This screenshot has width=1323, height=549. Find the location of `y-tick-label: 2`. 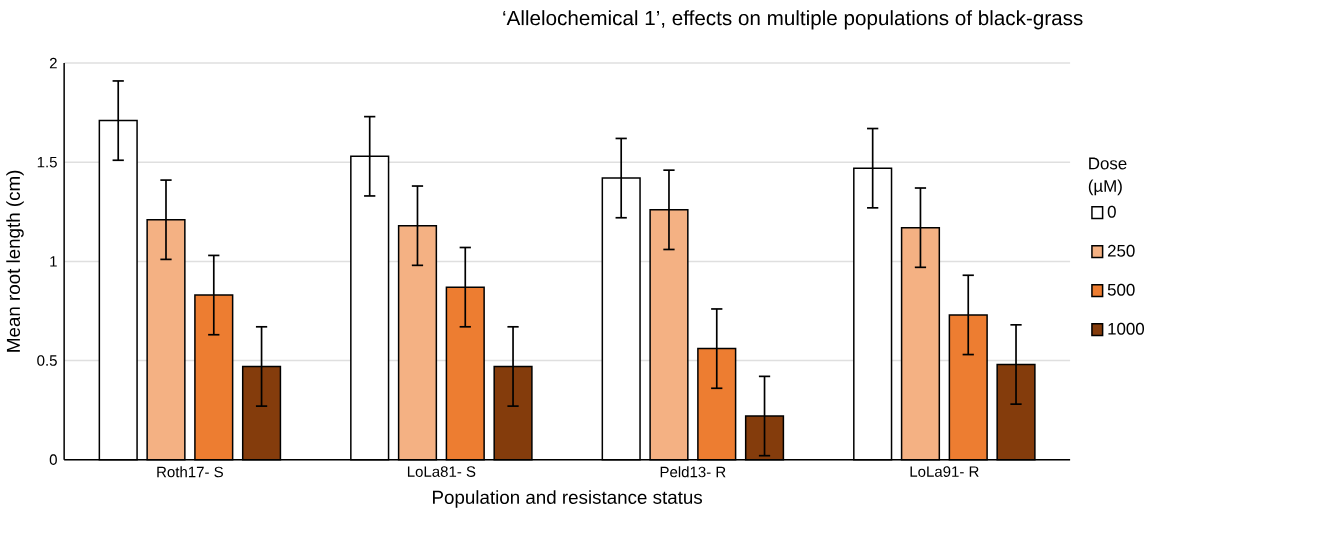

y-tick-label: 2 is located at coordinates (53, 63).